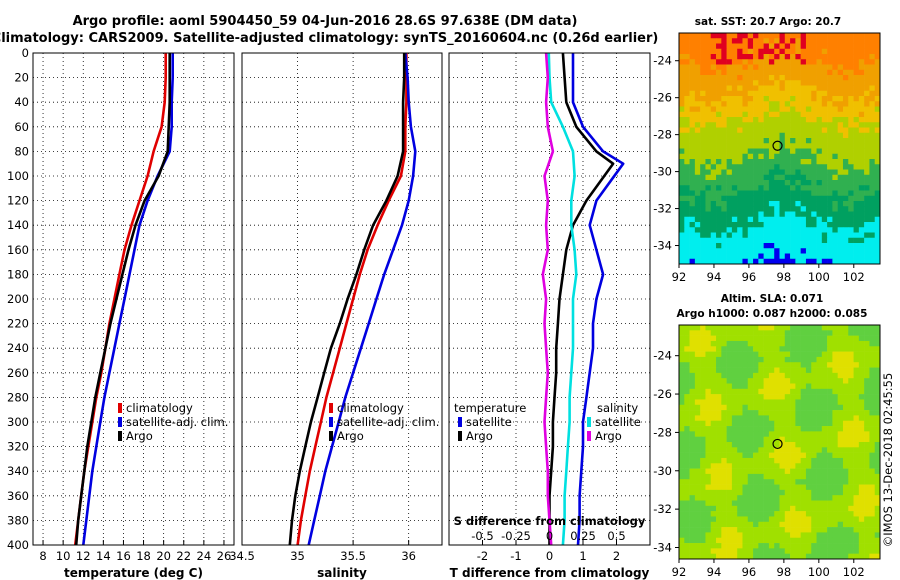  I want to click on x-tick-label: 2, so click(616, 556).